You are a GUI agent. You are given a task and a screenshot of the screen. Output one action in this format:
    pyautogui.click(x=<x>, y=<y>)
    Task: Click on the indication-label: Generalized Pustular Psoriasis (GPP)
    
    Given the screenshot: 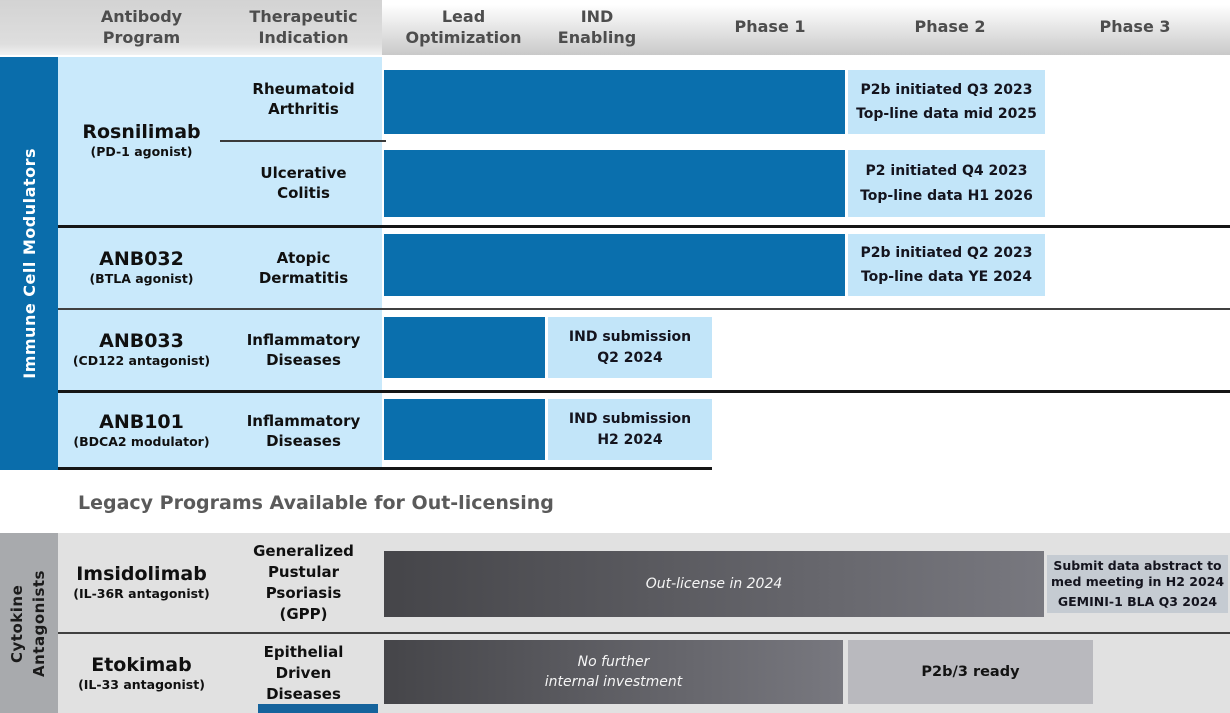 What is the action you would take?
    pyautogui.click(x=303, y=582)
    